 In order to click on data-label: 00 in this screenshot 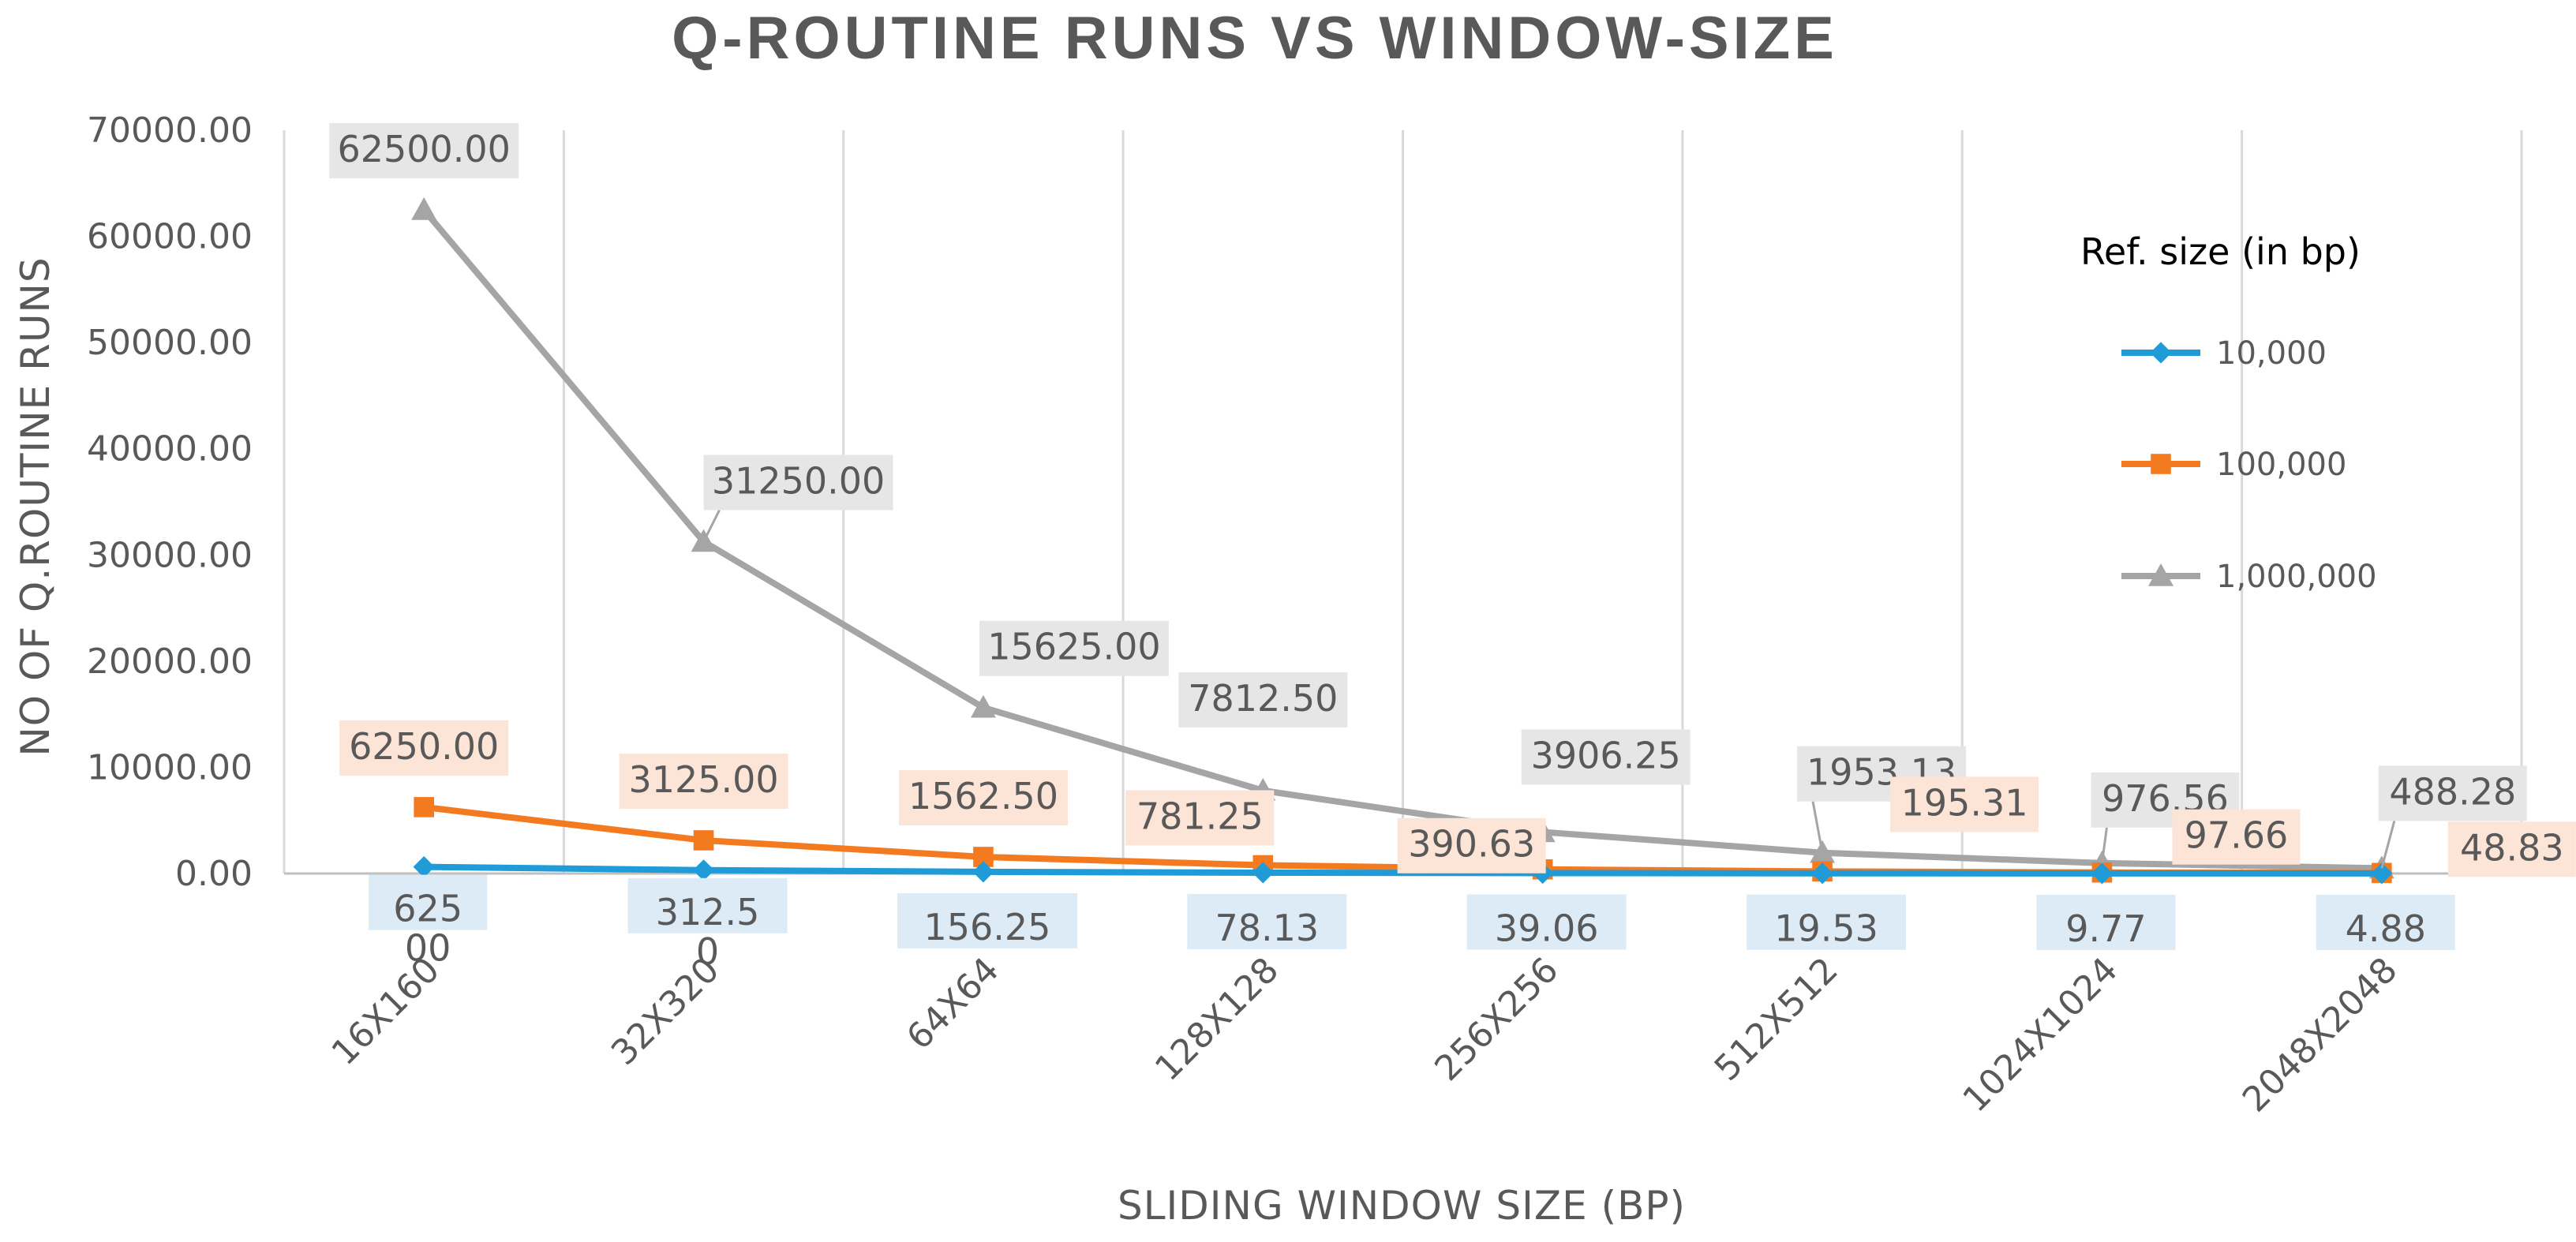, I will do `click(428, 949)`.